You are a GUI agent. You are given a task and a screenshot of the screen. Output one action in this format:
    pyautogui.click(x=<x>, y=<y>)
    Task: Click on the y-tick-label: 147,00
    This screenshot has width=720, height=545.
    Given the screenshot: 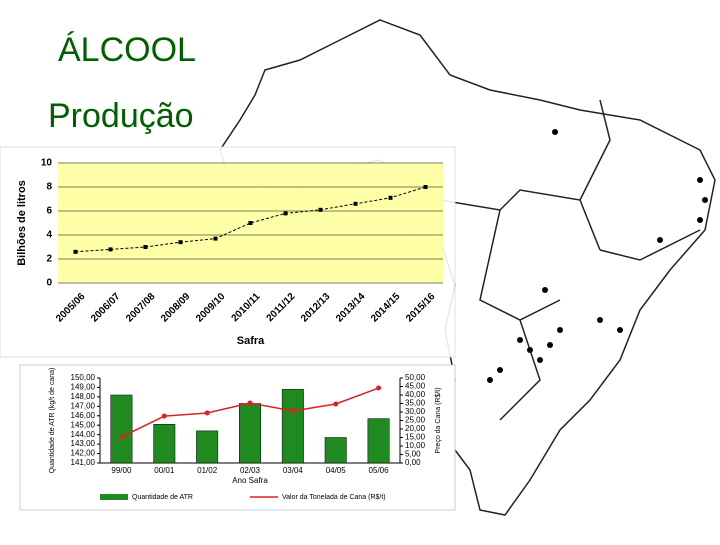 What is the action you would take?
    pyautogui.click(x=83, y=405)
    